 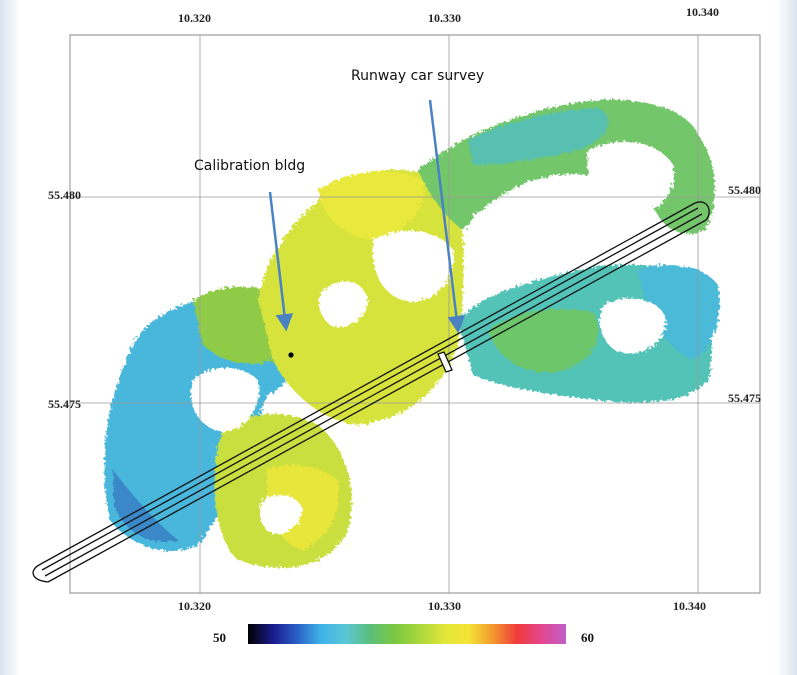 I want to click on lon-tick-top-0: 10.320, so click(x=194, y=18).